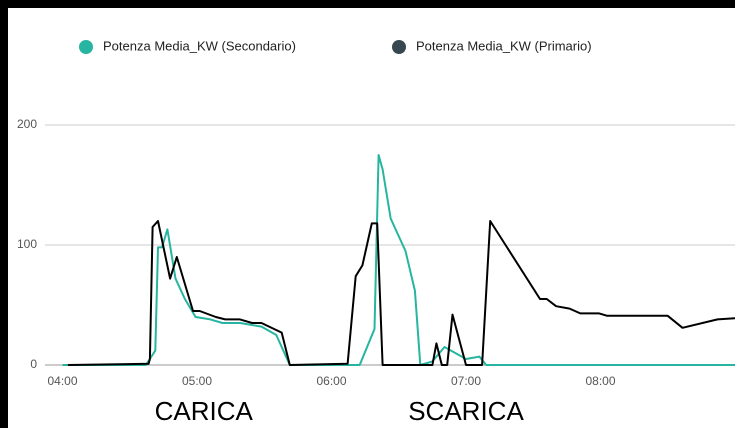 This screenshot has height=428, width=735. Describe the element at coordinates (197, 381) in the screenshot. I see `x-tick-label: 05:00` at that location.